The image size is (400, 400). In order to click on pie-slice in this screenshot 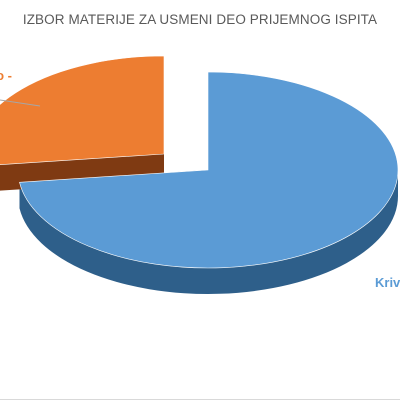, I will do `click(82, 110)`.